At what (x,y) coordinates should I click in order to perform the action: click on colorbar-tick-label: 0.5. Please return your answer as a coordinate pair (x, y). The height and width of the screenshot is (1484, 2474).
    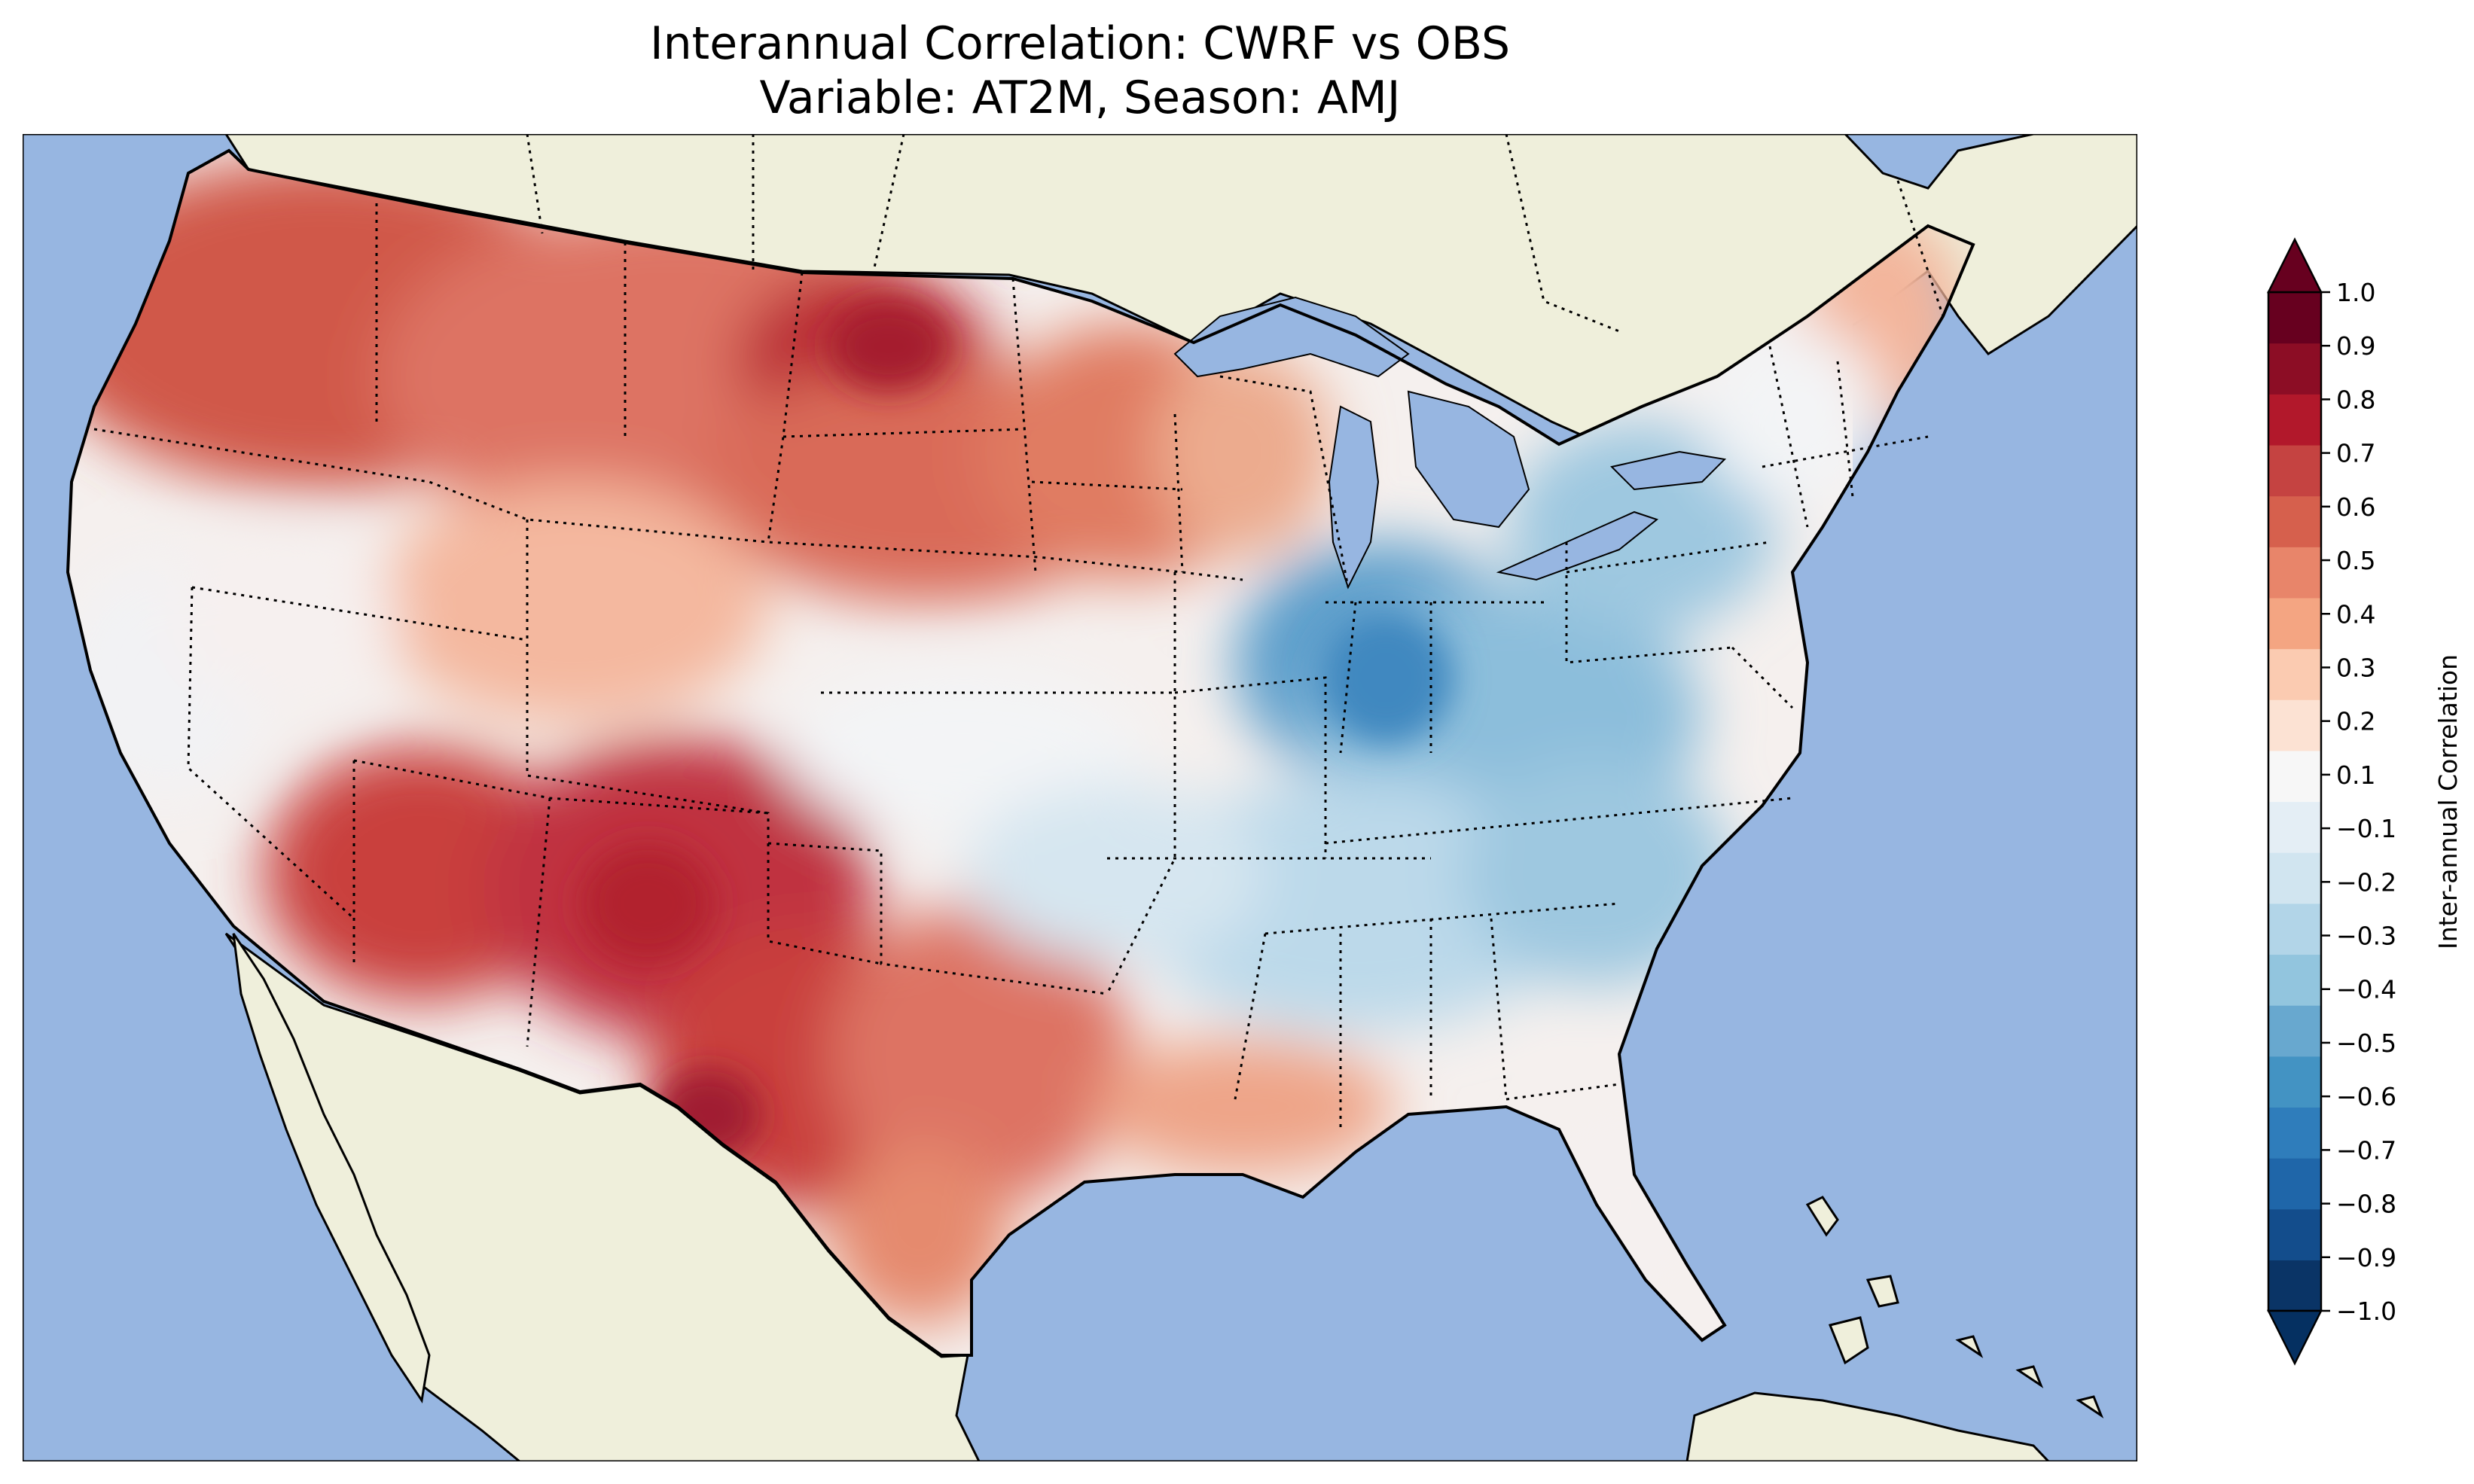
    Looking at the image, I should click on (2355, 560).